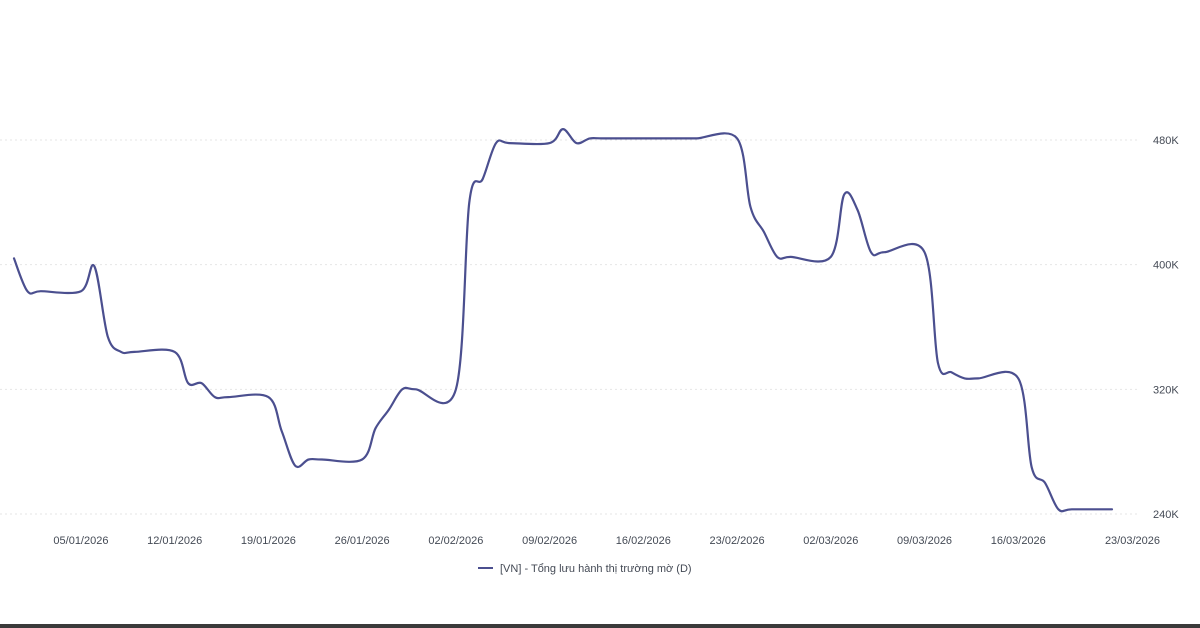  I want to click on x-tick-label: 23/02/2026, so click(737, 541).